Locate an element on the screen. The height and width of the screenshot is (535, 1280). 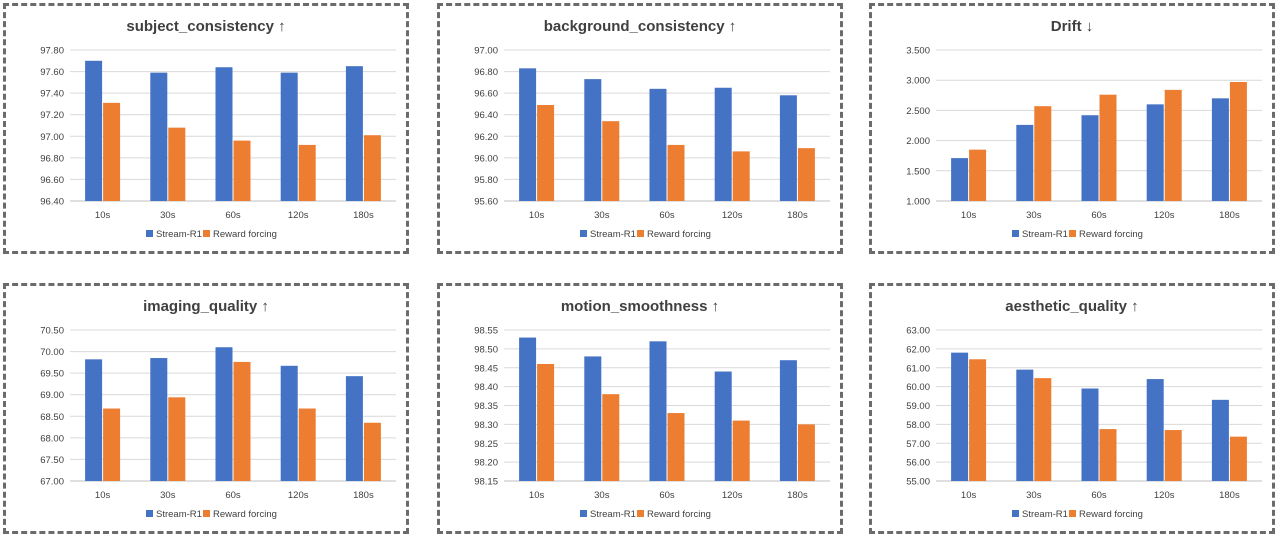
y-tick-label: 55.00 is located at coordinates (918, 482).